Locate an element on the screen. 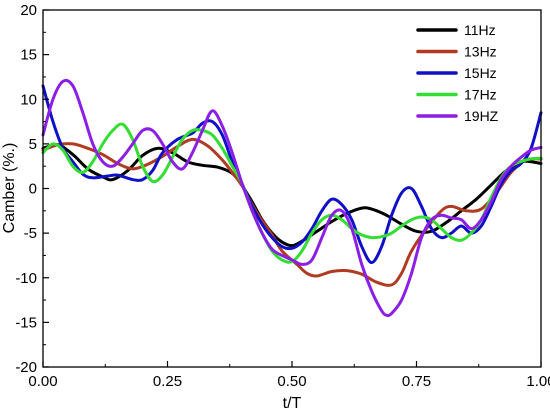 This screenshot has height=415, width=550. y-tick-label: 0 is located at coordinates (33, 189).